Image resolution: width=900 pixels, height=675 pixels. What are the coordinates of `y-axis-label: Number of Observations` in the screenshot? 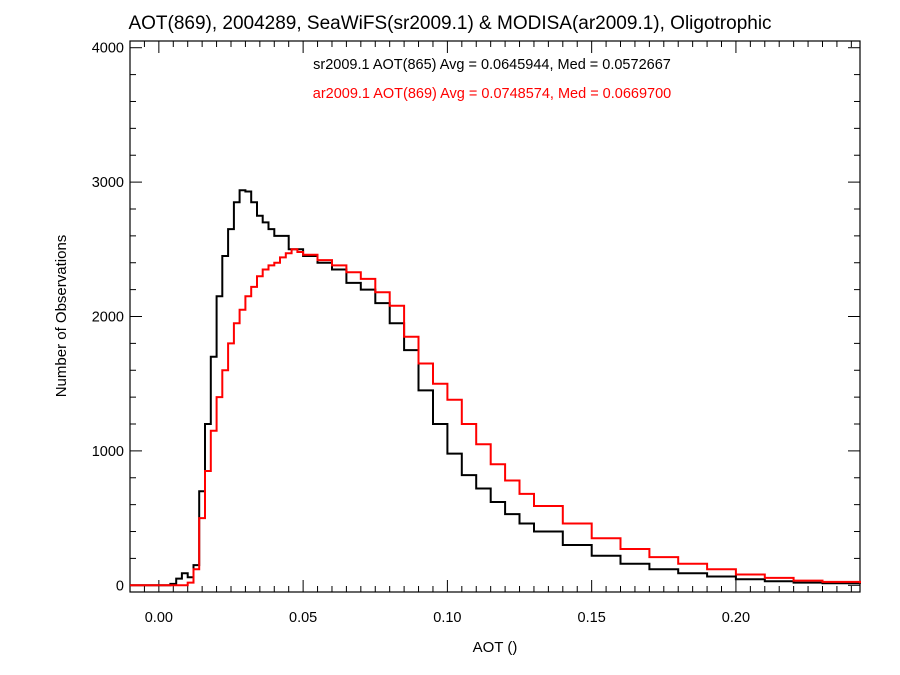 It's located at (61, 316).